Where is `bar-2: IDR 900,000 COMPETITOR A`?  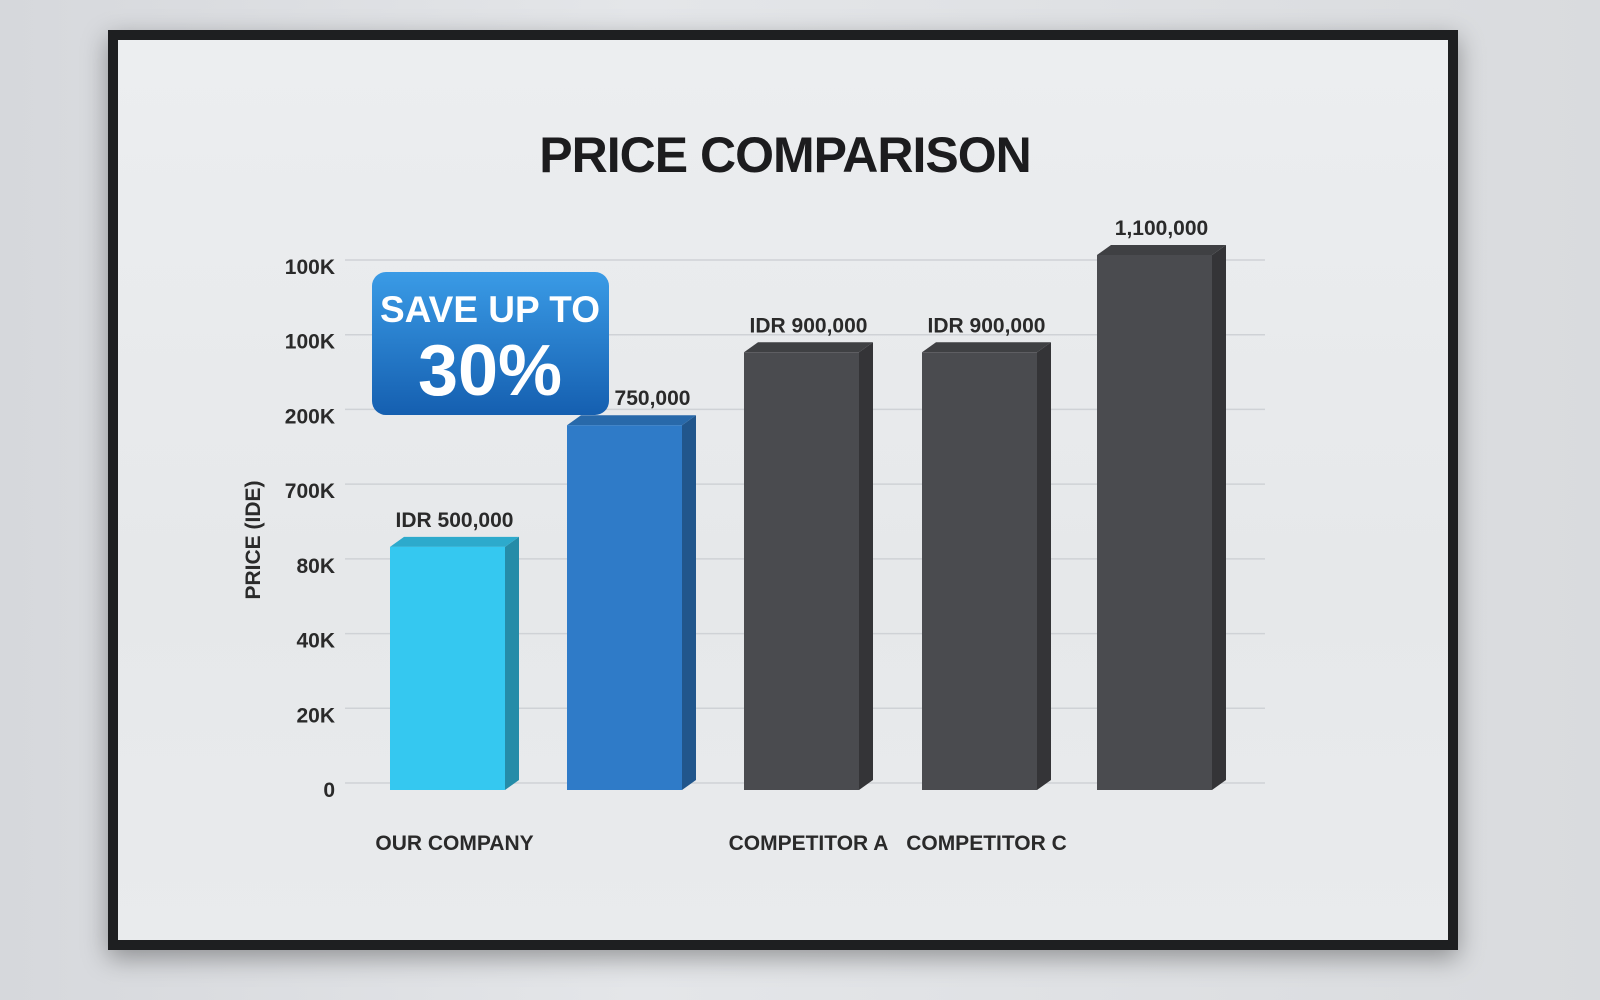 bar-2: IDR 900,000 COMPETITOR A is located at coordinates (809, 584).